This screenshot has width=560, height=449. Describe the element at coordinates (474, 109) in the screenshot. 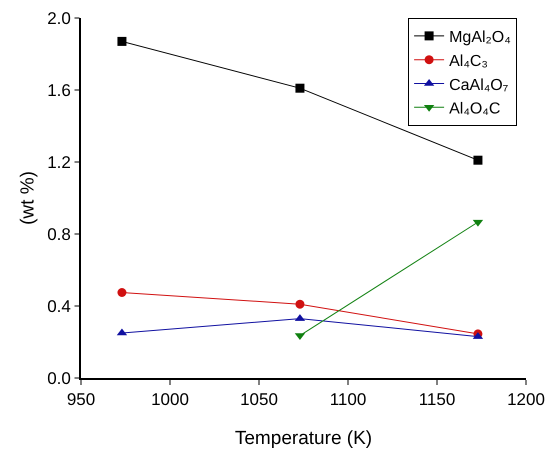

I see `legend-label: Al₄O₄C` at that location.